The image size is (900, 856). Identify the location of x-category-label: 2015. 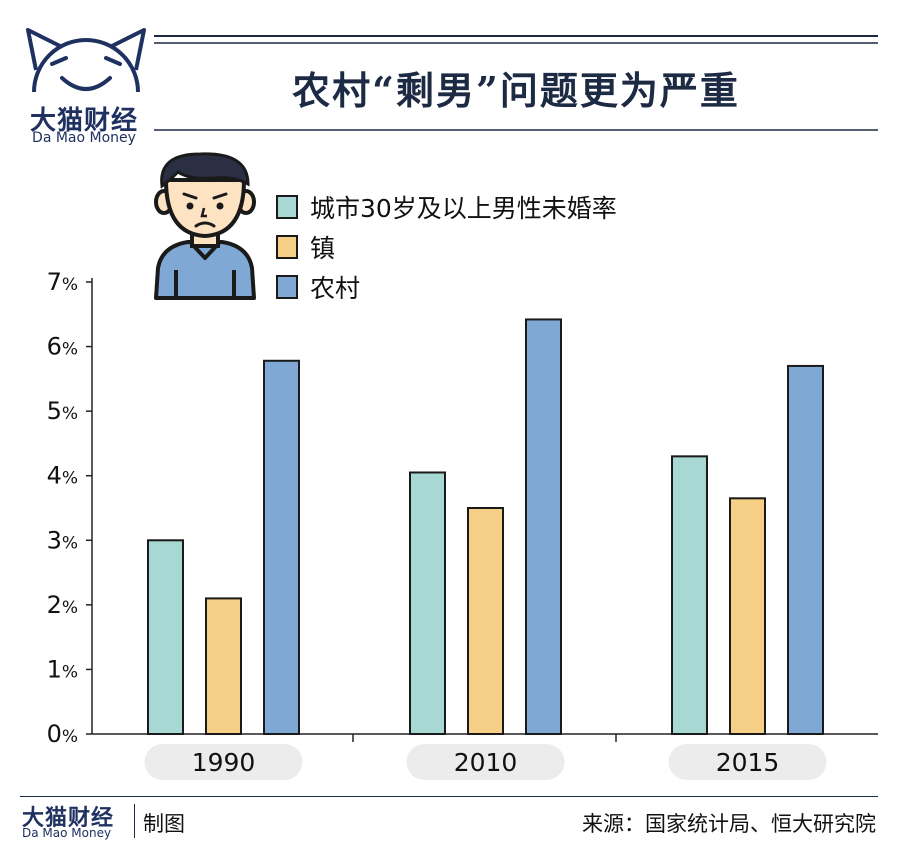
(748, 762).